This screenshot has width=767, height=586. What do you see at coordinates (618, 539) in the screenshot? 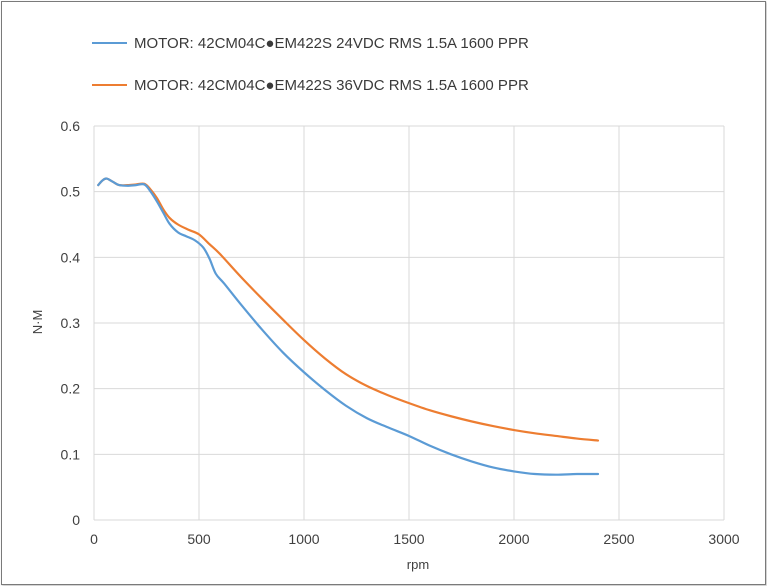
I see `x-tick-label: 2500` at bounding box center [618, 539].